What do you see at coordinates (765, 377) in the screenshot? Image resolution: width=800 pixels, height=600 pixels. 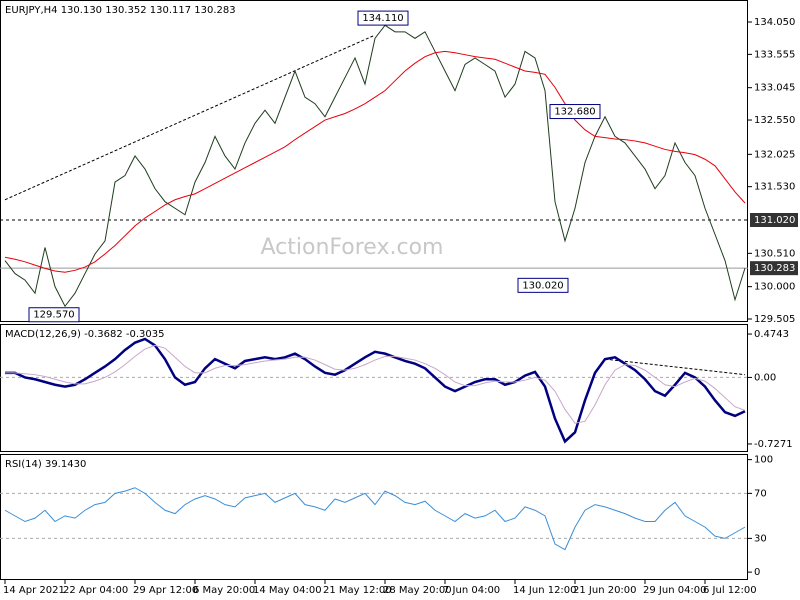 I see `y-tick-label: 0.00` at bounding box center [765, 377].